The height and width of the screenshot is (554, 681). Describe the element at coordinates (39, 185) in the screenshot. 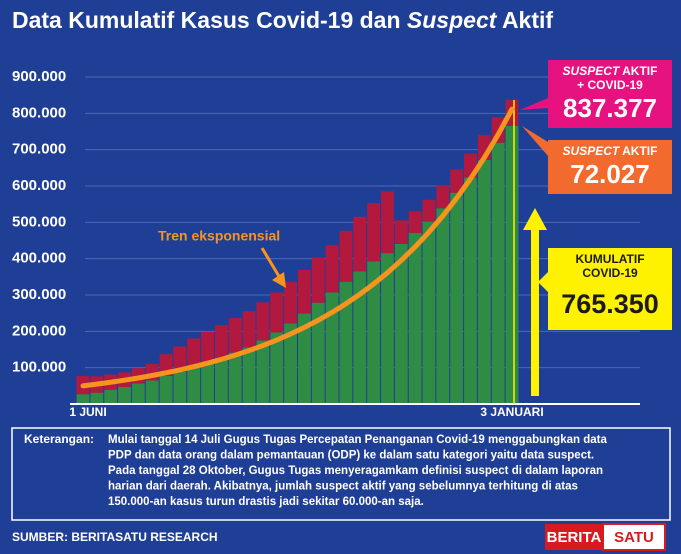

I see `y-tick-label: 600.000` at that location.